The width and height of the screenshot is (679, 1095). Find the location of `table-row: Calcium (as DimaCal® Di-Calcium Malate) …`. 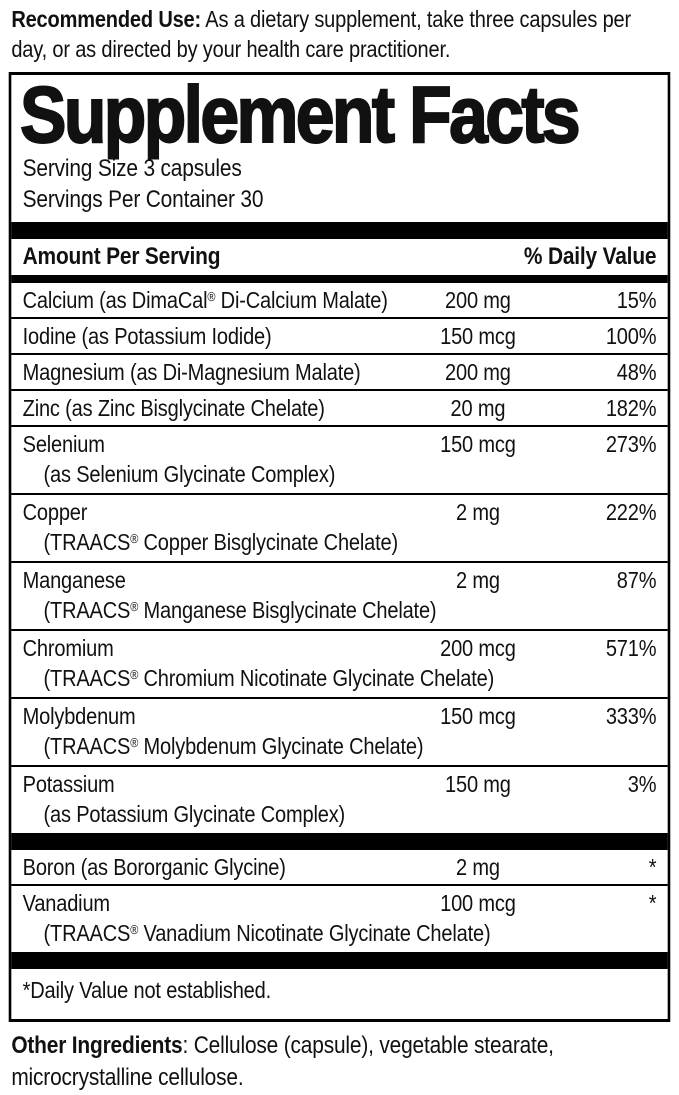

table-row: Calcium (as DimaCal® Di-Calcium Malate) … is located at coordinates (339, 300).